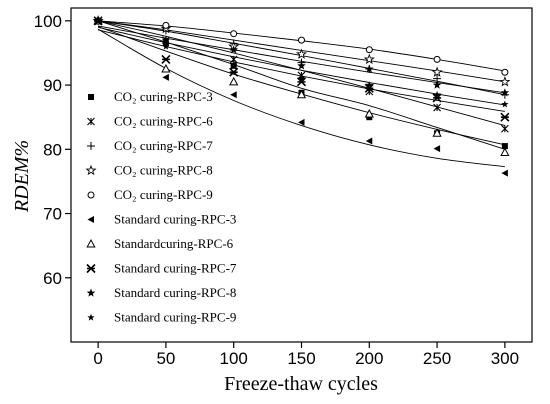  What do you see at coordinates (175, 317) in the screenshot?
I see `legend-label-9: Standard curing-RPC-9` at bounding box center [175, 317].